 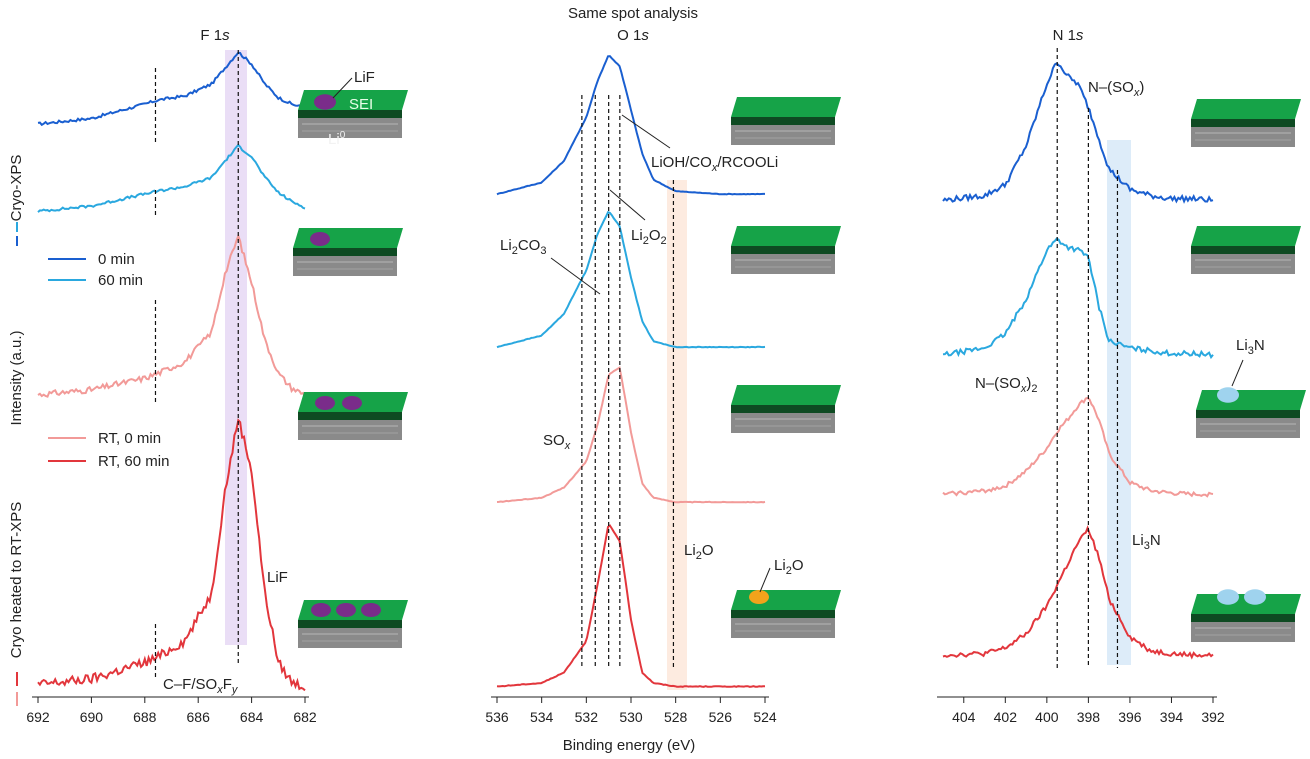 What do you see at coordinates (721, 717) in the screenshot?
I see `x-tick-label-1-5: 526` at bounding box center [721, 717].